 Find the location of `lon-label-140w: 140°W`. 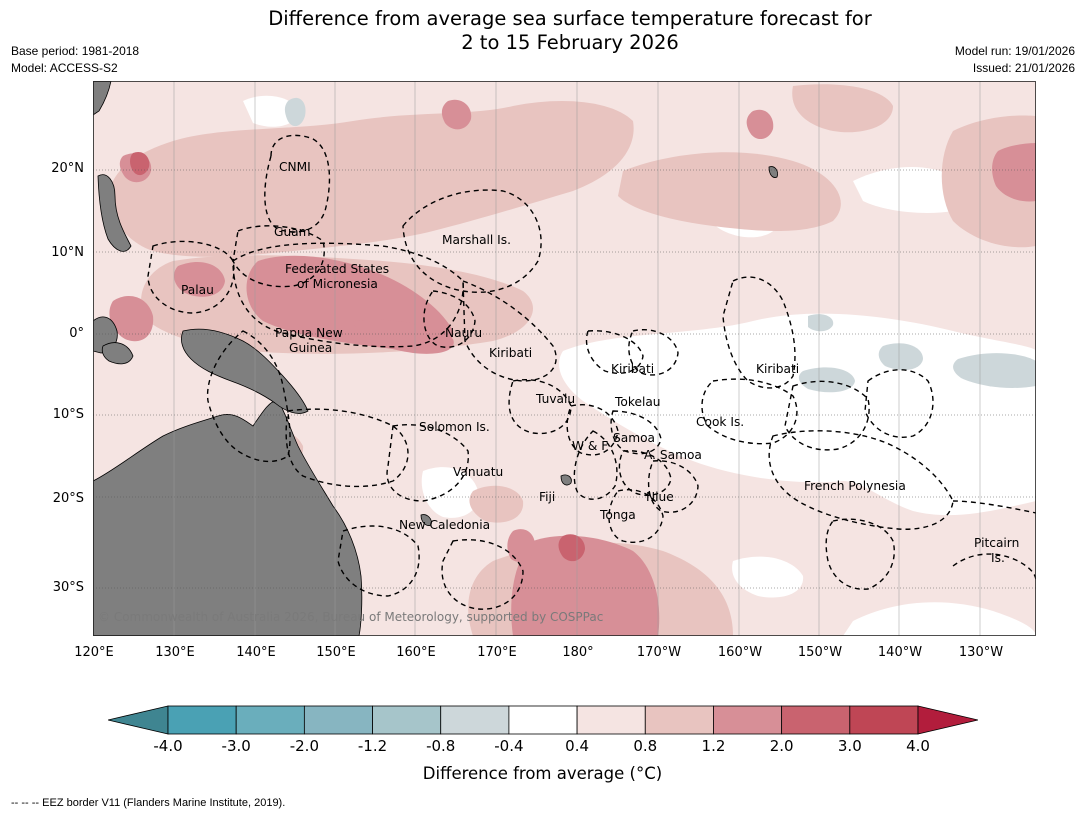

lon-label-140w: 140°W is located at coordinates (900, 652).